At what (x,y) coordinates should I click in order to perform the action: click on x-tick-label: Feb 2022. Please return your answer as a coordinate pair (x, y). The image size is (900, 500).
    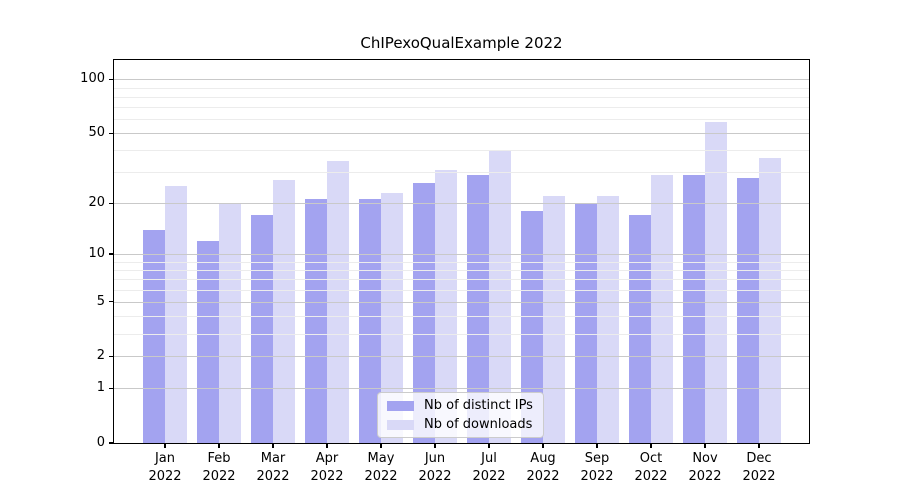
    Looking at the image, I should click on (219, 467).